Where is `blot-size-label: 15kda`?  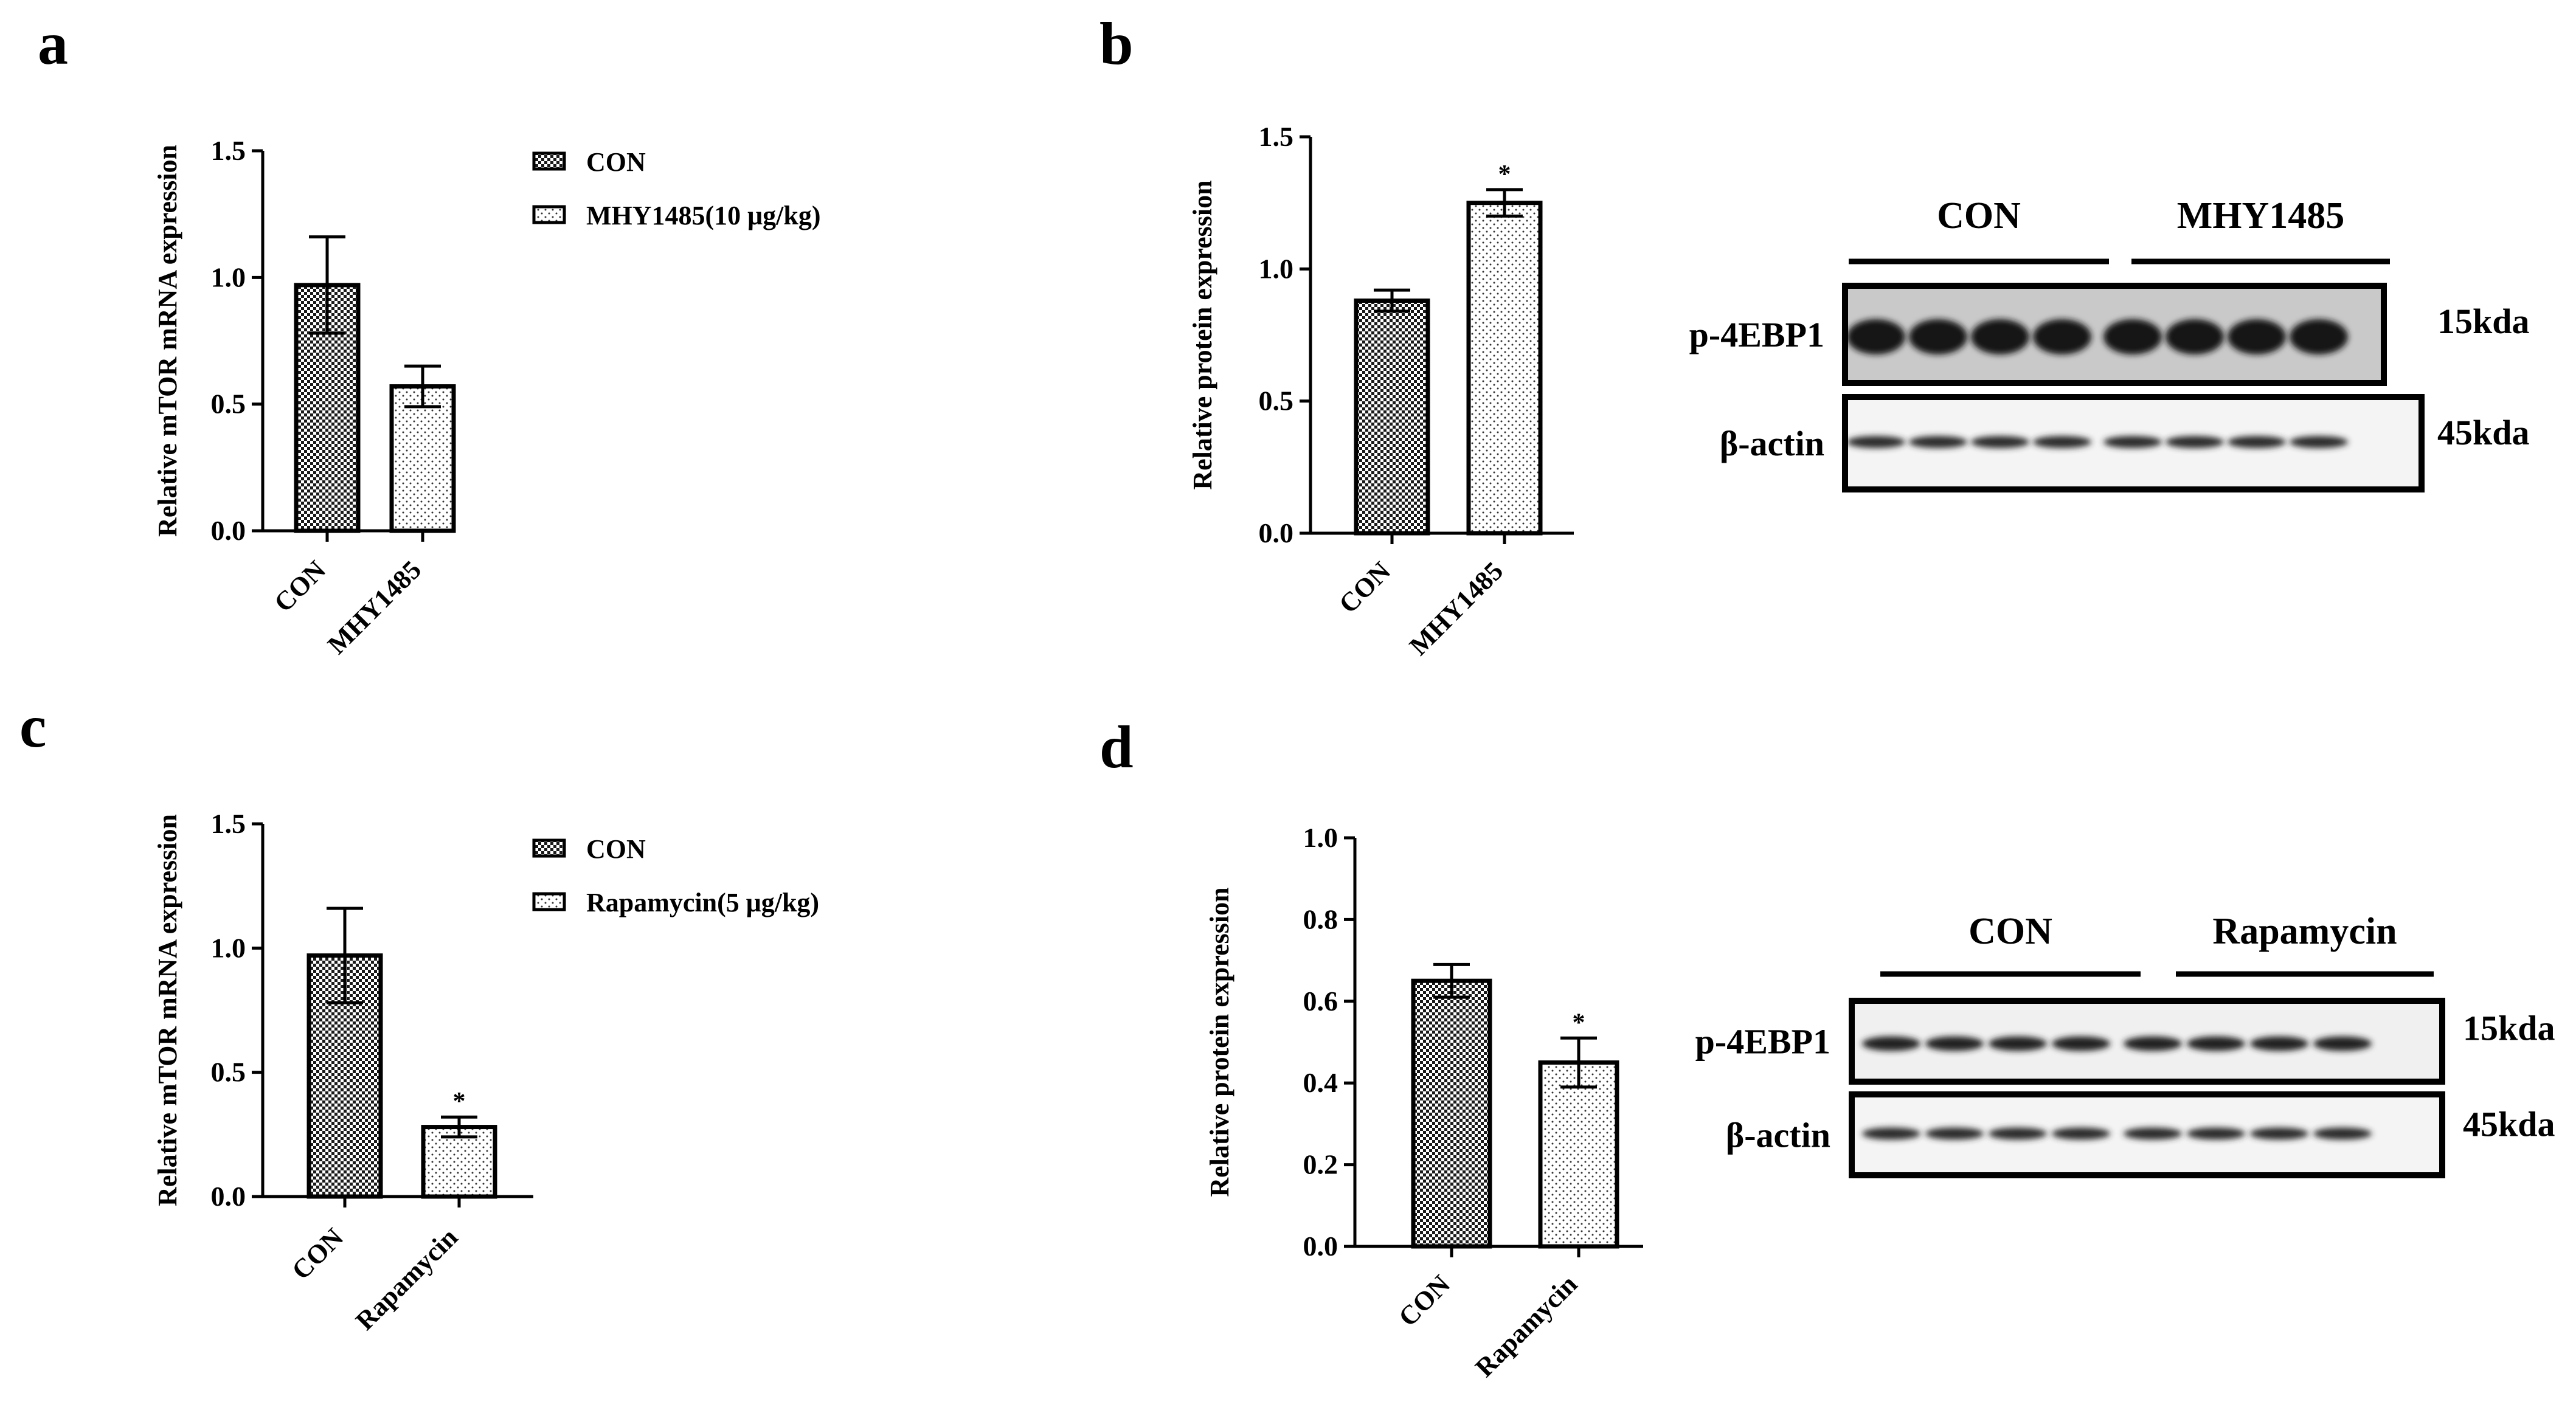 blot-size-label: 15kda is located at coordinates (2509, 1028).